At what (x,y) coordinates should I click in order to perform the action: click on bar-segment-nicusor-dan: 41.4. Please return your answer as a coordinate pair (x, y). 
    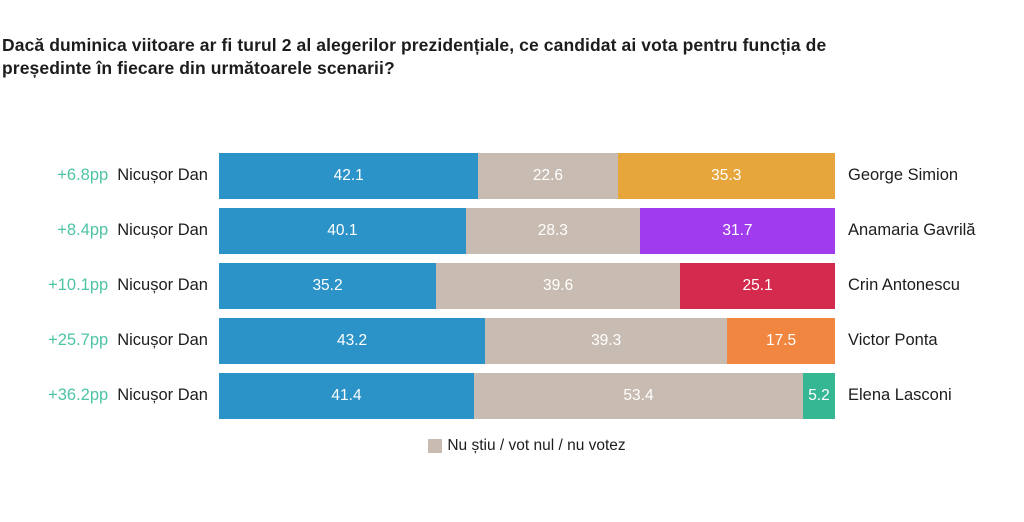
    Looking at the image, I should click on (347, 395).